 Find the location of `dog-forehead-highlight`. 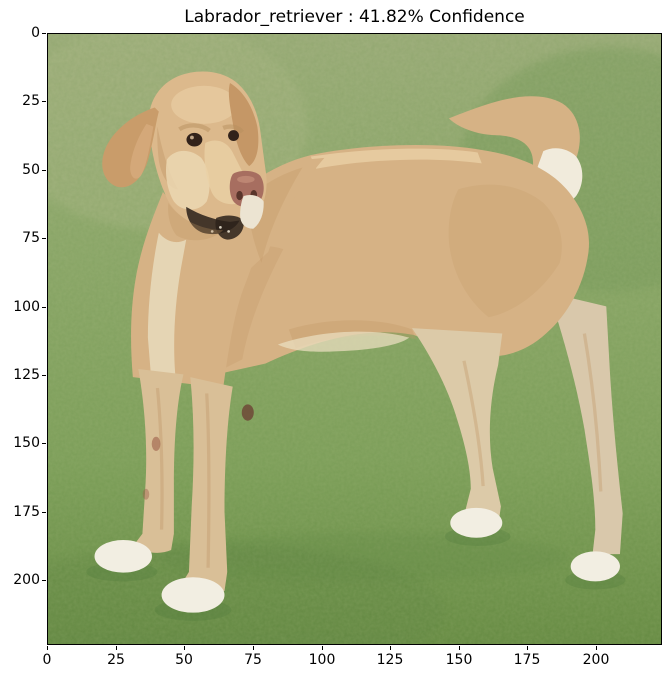

dog-forehead-highlight is located at coordinates (204, 104).